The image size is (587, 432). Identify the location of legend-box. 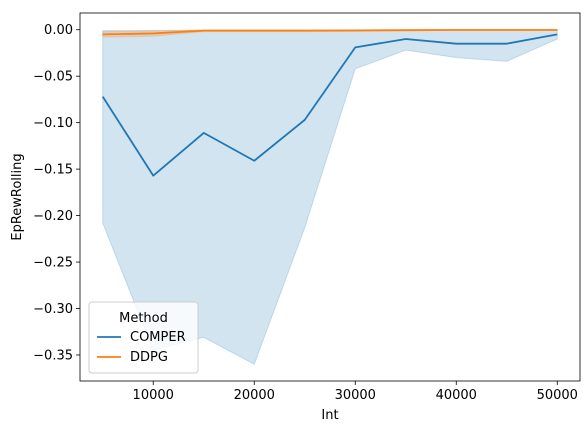
(143, 337).